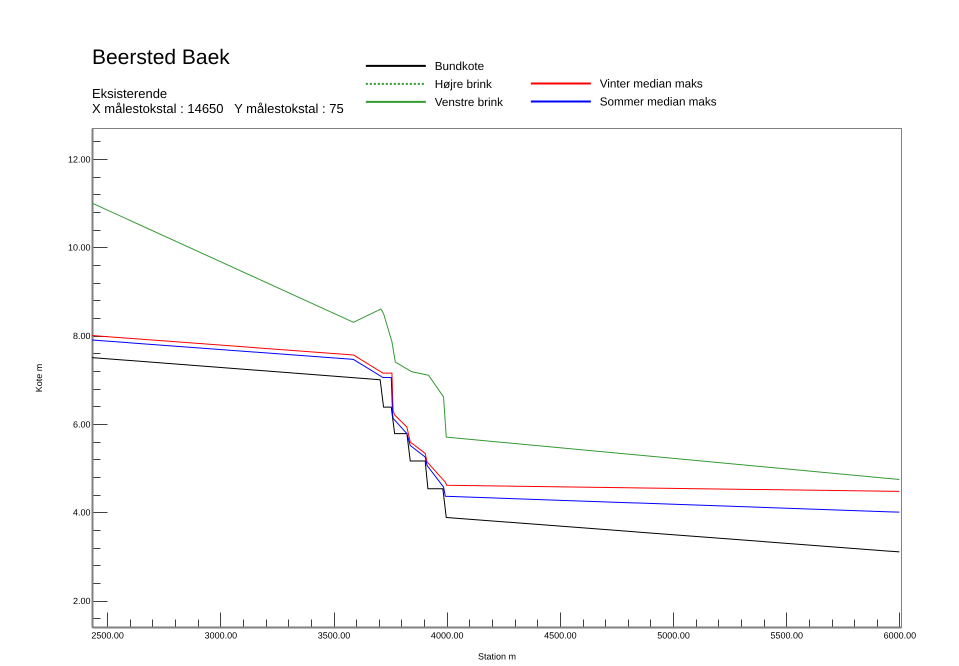 This screenshot has width=959, height=666. What do you see at coordinates (161, 57) in the screenshot?
I see `chart-title: Beersted Baek` at bounding box center [161, 57].